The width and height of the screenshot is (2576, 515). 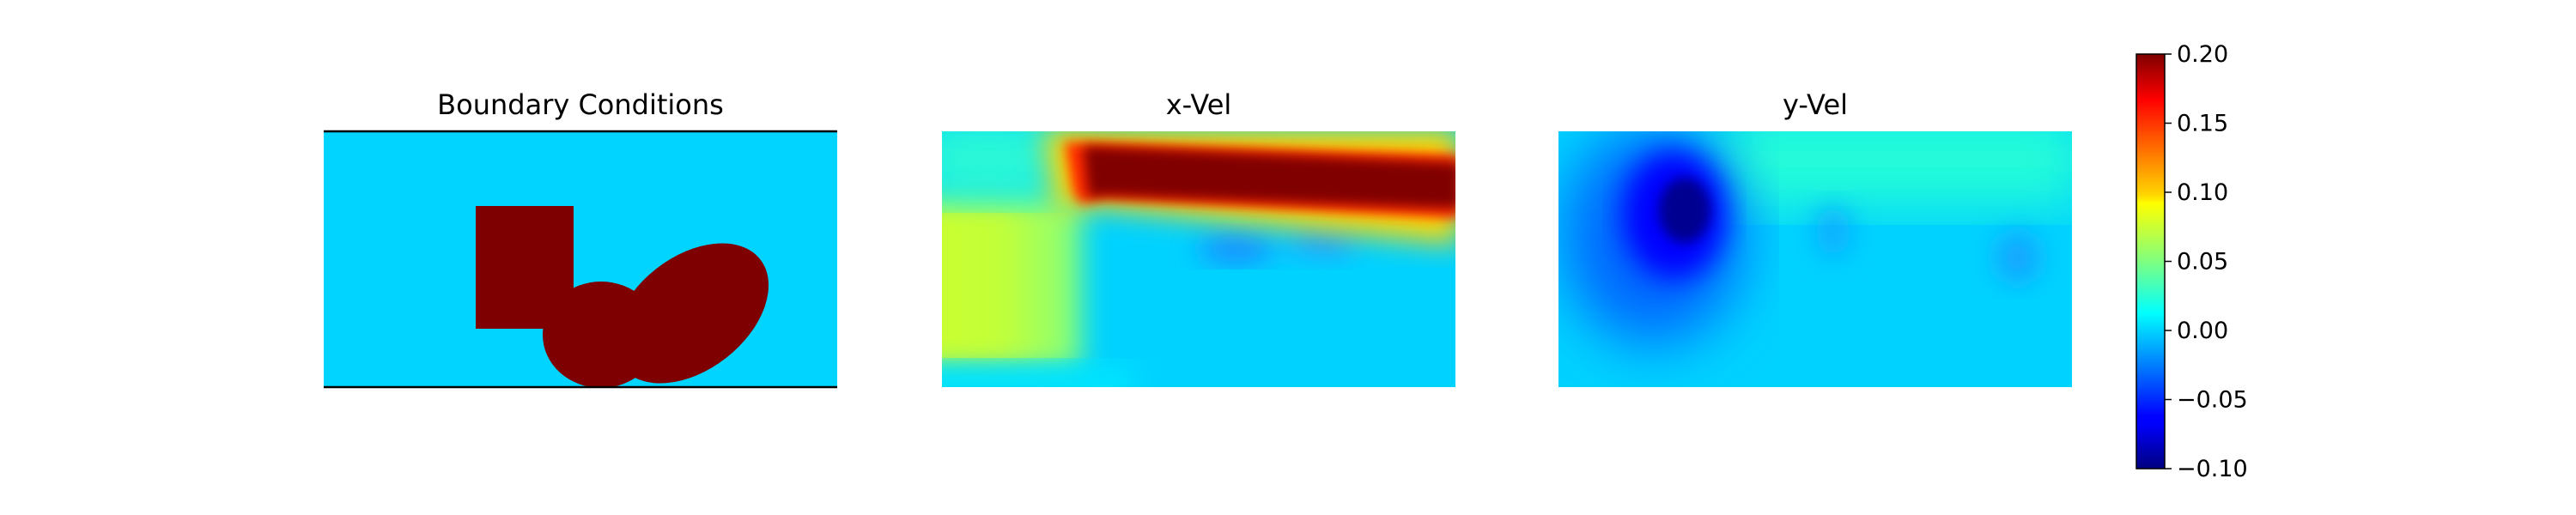 What do you see at coordinates (2202, 331) in the screenshot?
I see `colorbar-tick-label: 0.00` at bounding box center [2202, 331].